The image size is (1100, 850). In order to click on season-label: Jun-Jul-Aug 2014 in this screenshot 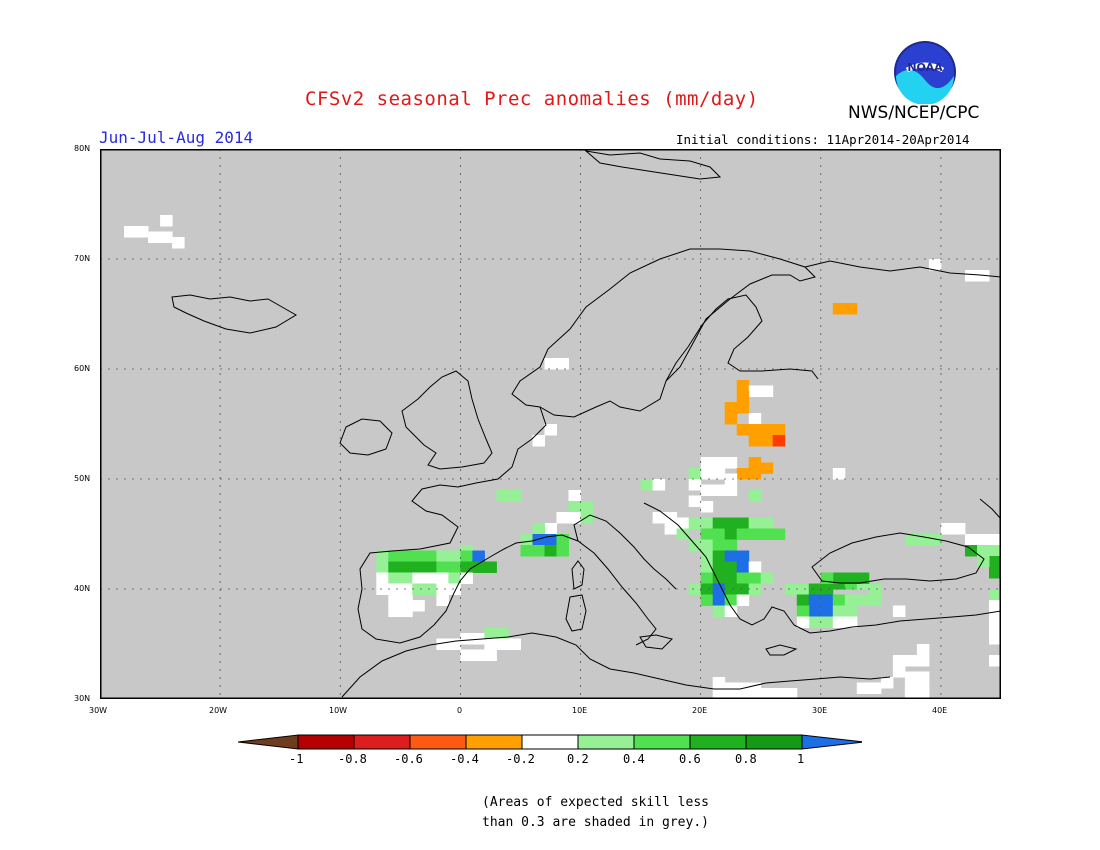, I will do `click(176, 137)`.